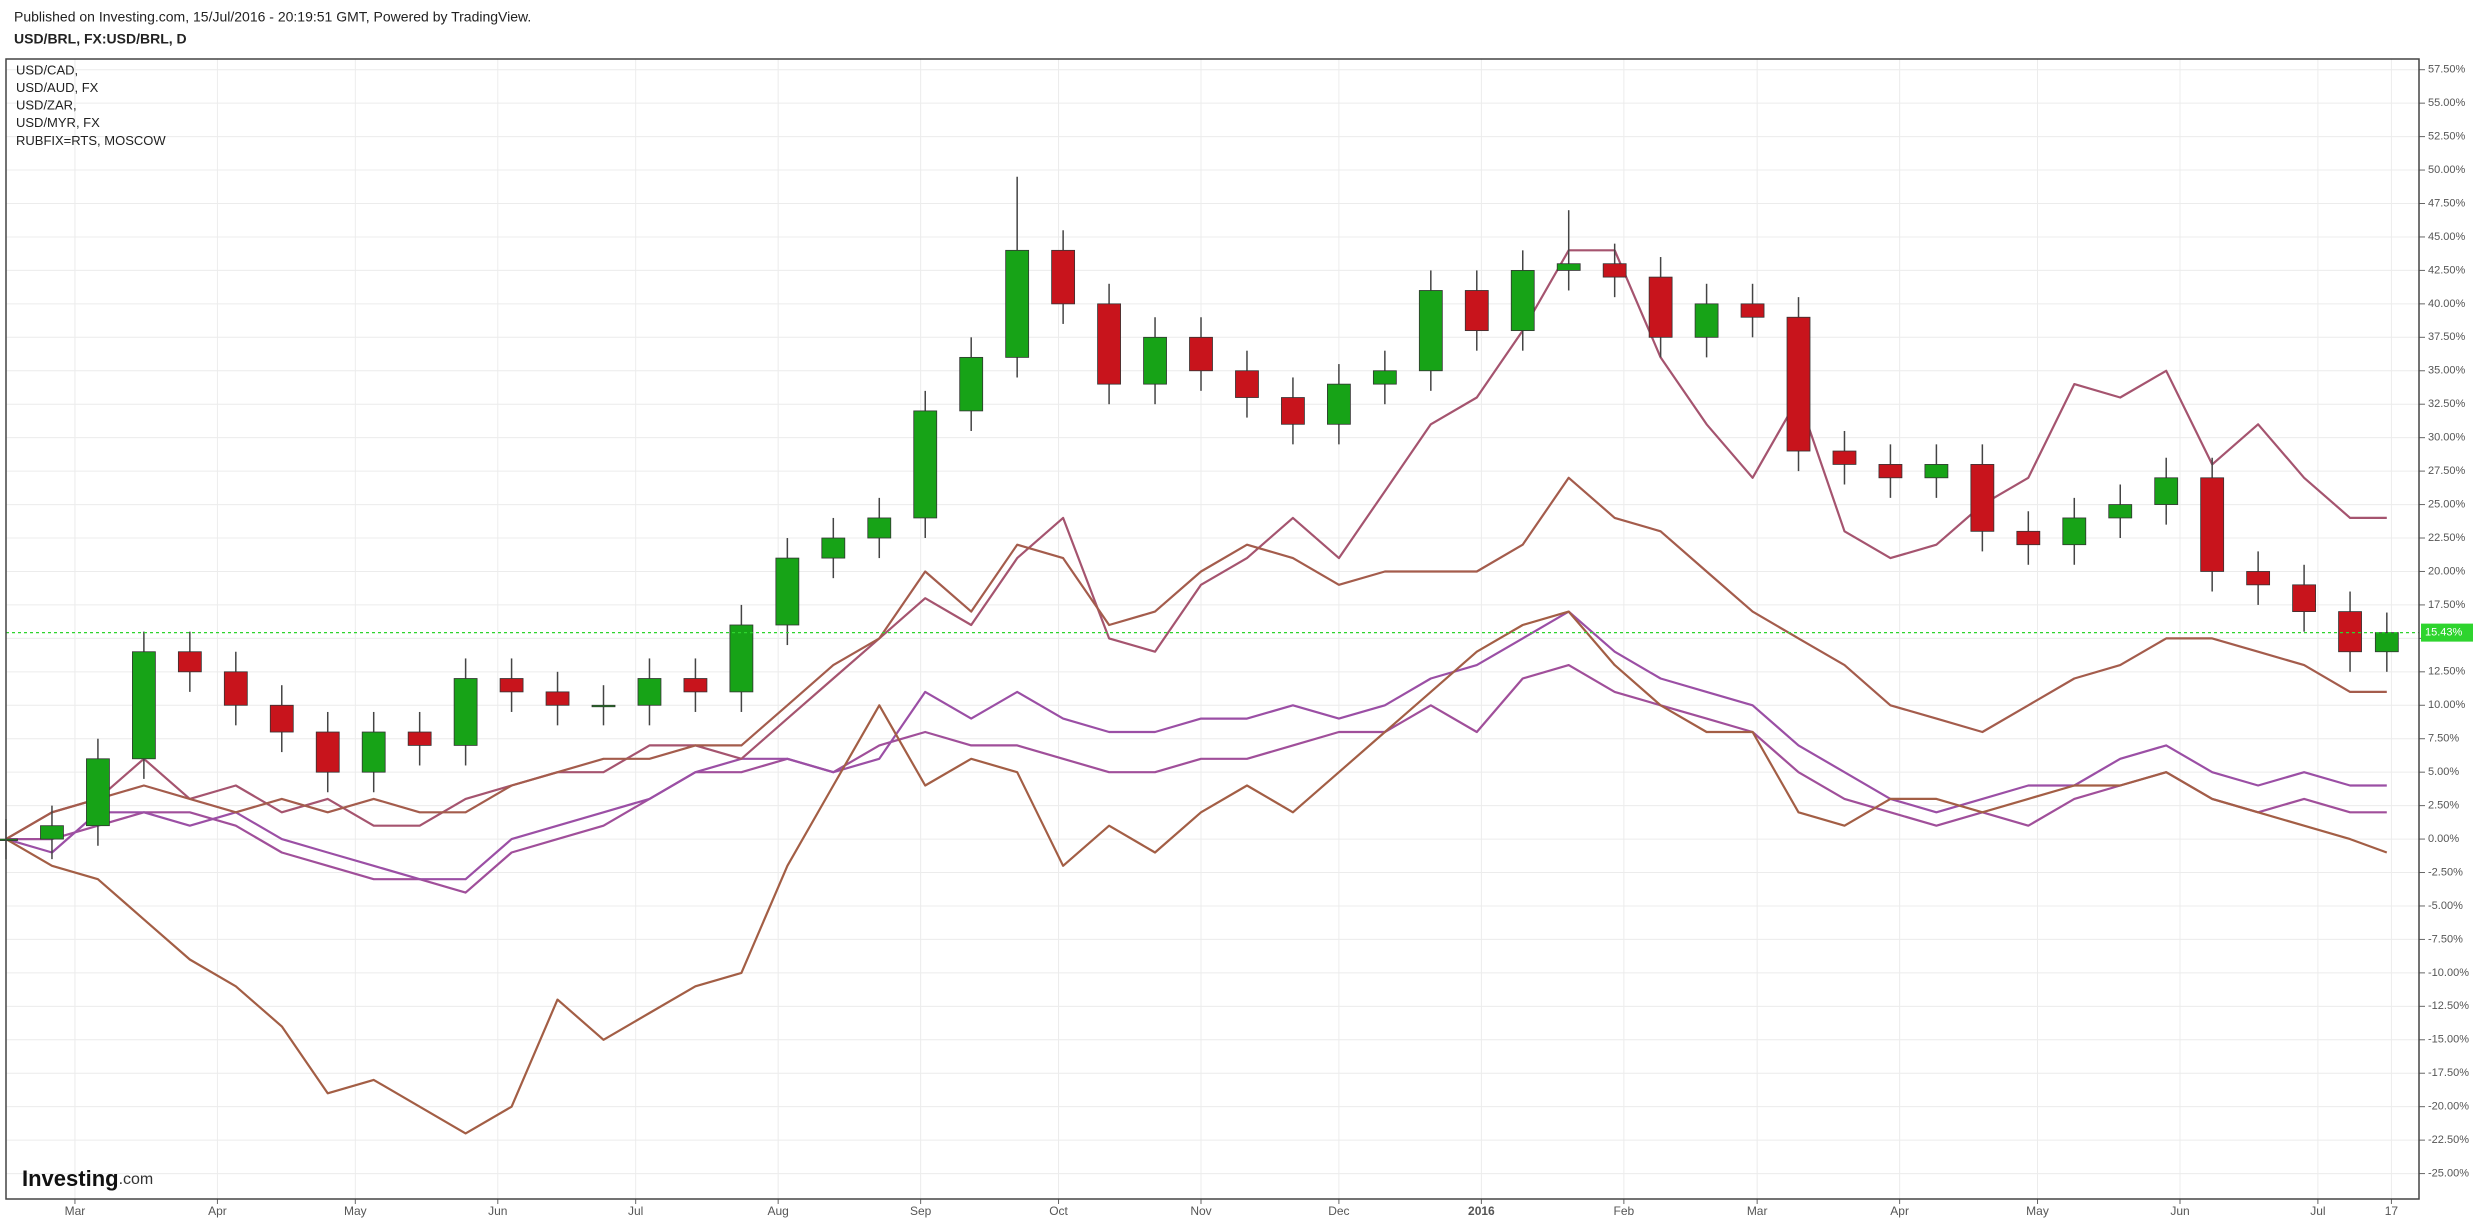  What do you see at coordinates (2447, 237) in the screenshot?
I see `y-tick-label: 45.00%` at bounding box center [2447, 237].